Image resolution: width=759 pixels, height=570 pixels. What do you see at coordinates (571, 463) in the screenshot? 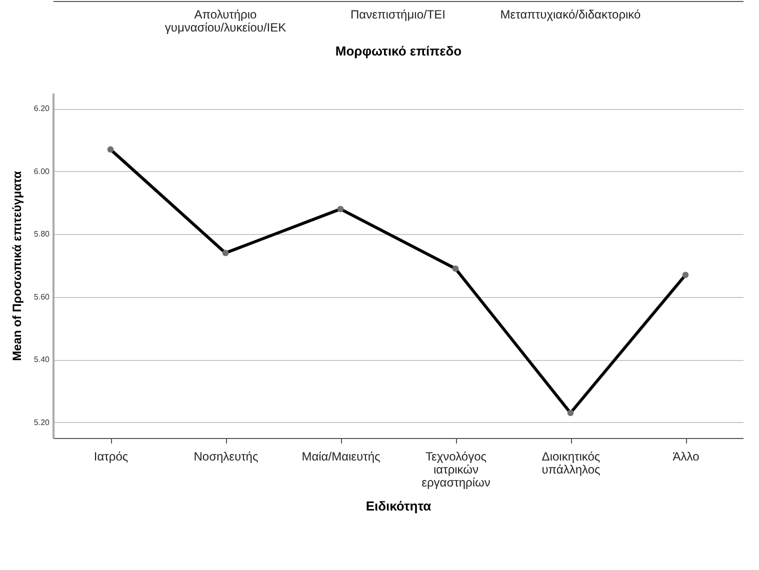
I see `x-tick-label: Διοικητικός υπάλληλος` at bounding box center [571, 463].